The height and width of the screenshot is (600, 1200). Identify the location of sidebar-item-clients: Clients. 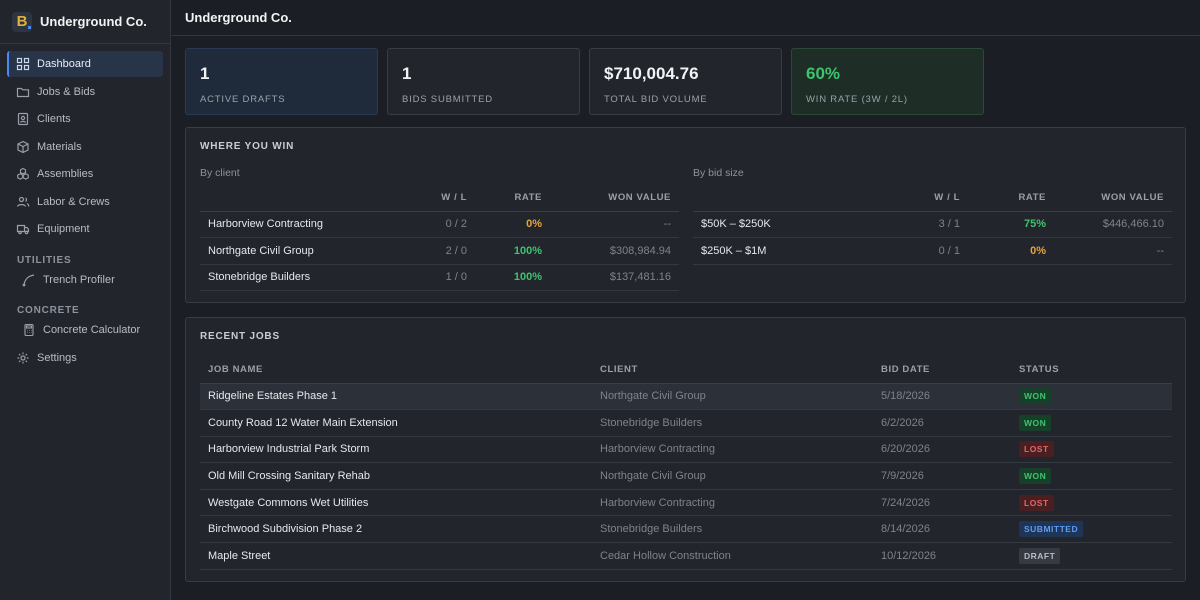
(85, 119).